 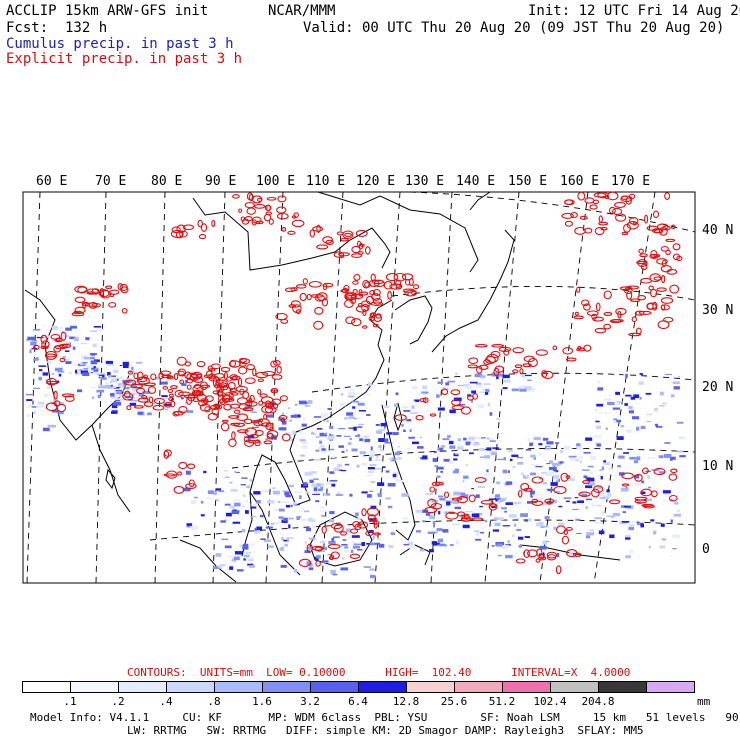 I want to click on longitude-label: 90 E, so click(x=220, y=181).